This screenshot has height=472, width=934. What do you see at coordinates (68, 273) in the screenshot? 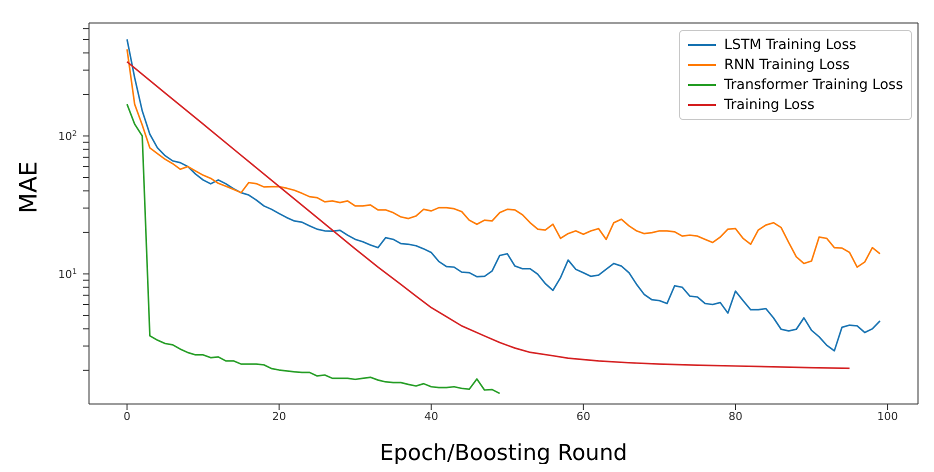
I see `y-tick-label: 10$^{1}$` at bounding box center [68, 273].